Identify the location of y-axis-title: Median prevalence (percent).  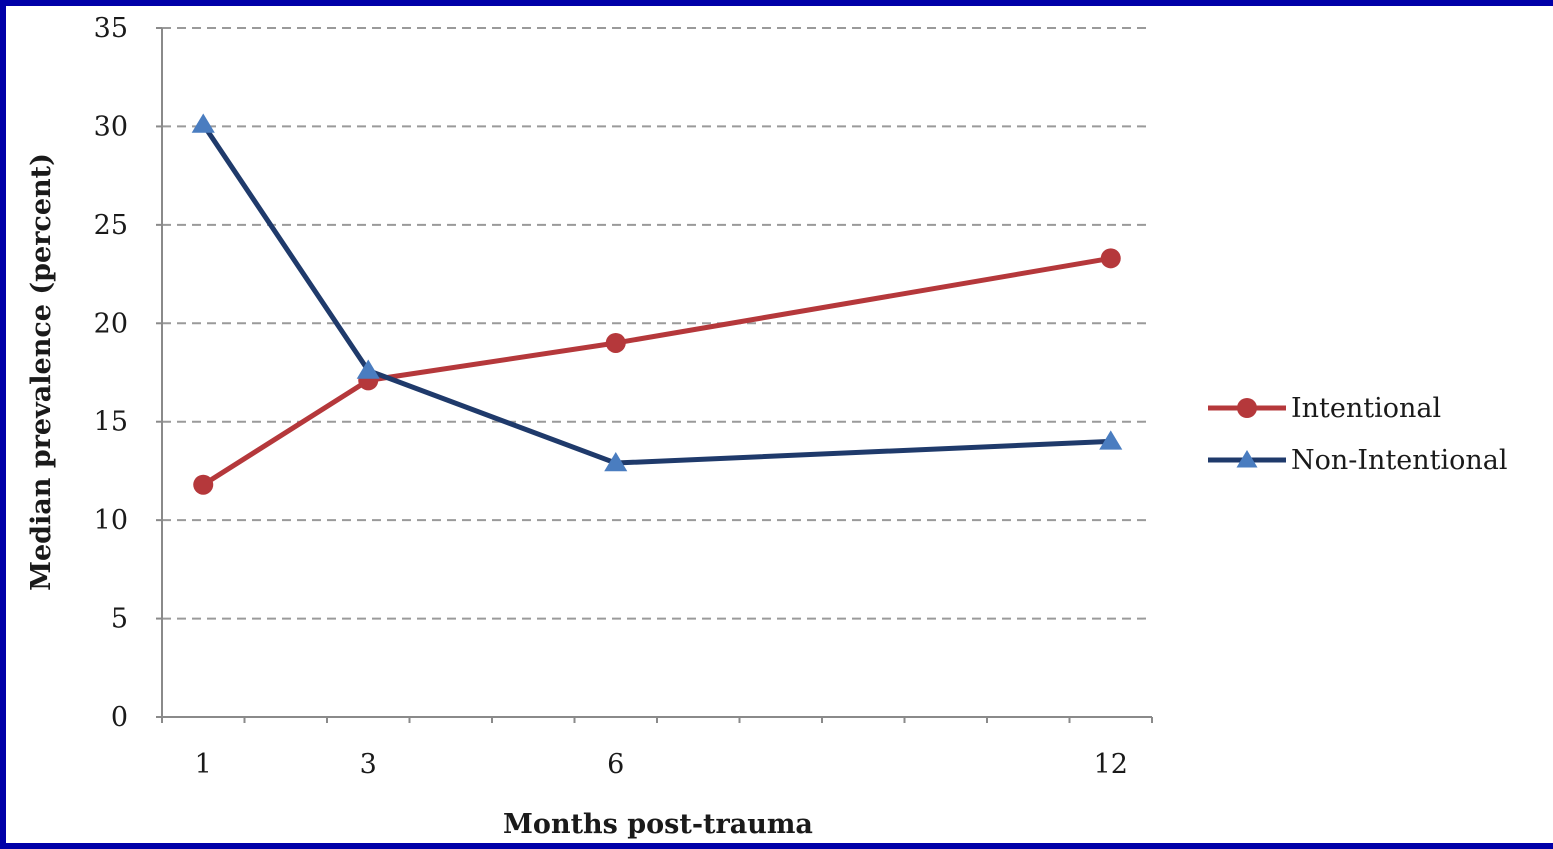
(41, 372).